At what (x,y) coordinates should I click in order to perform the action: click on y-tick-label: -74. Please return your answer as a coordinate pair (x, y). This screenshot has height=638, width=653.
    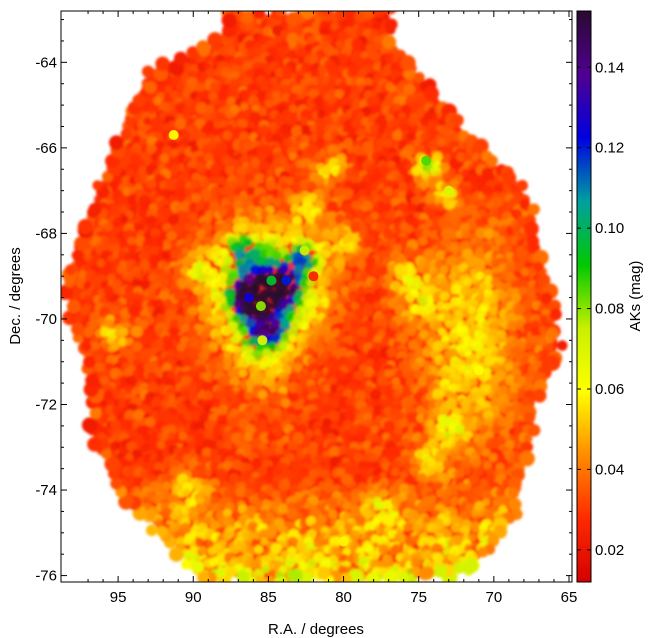
    Looking at the image, I should click on (46, 490).